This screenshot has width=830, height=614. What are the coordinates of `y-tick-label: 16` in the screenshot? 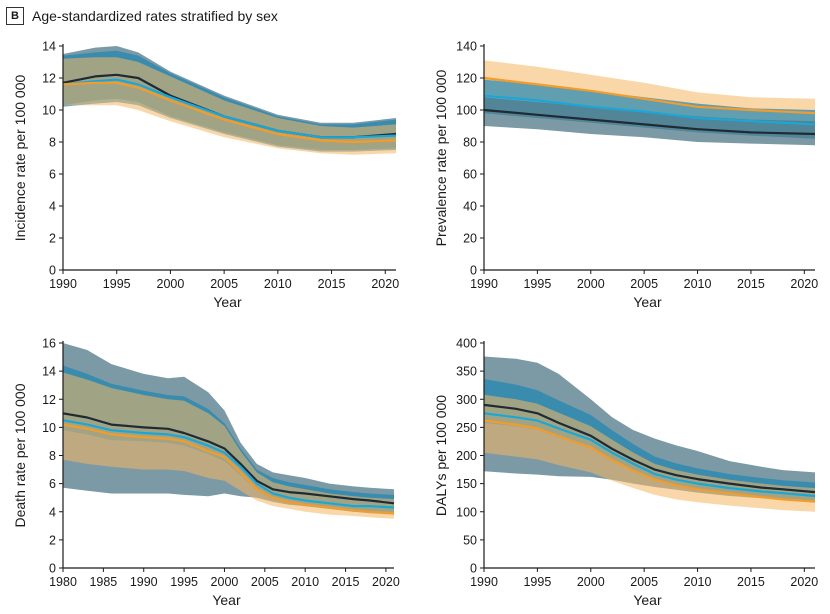 It's located at (49, 344).